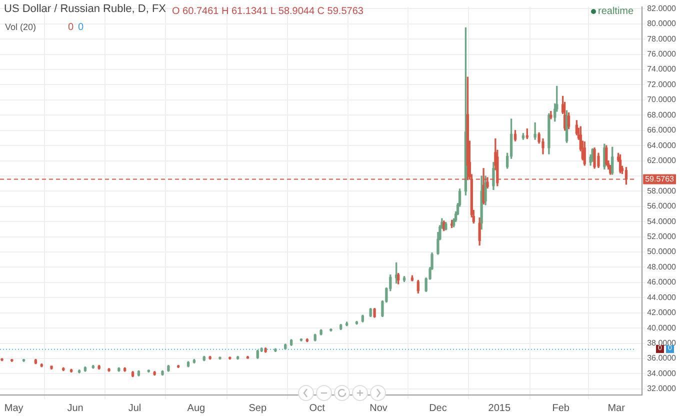 Image resolution: width=680 pixels, height=419 pixels. What do you see at coordinates (85, 9) in the screenshot?
I see `chart-title: US Dollar / Russian Ruble, D, FX` at bounding box center [85, 9].